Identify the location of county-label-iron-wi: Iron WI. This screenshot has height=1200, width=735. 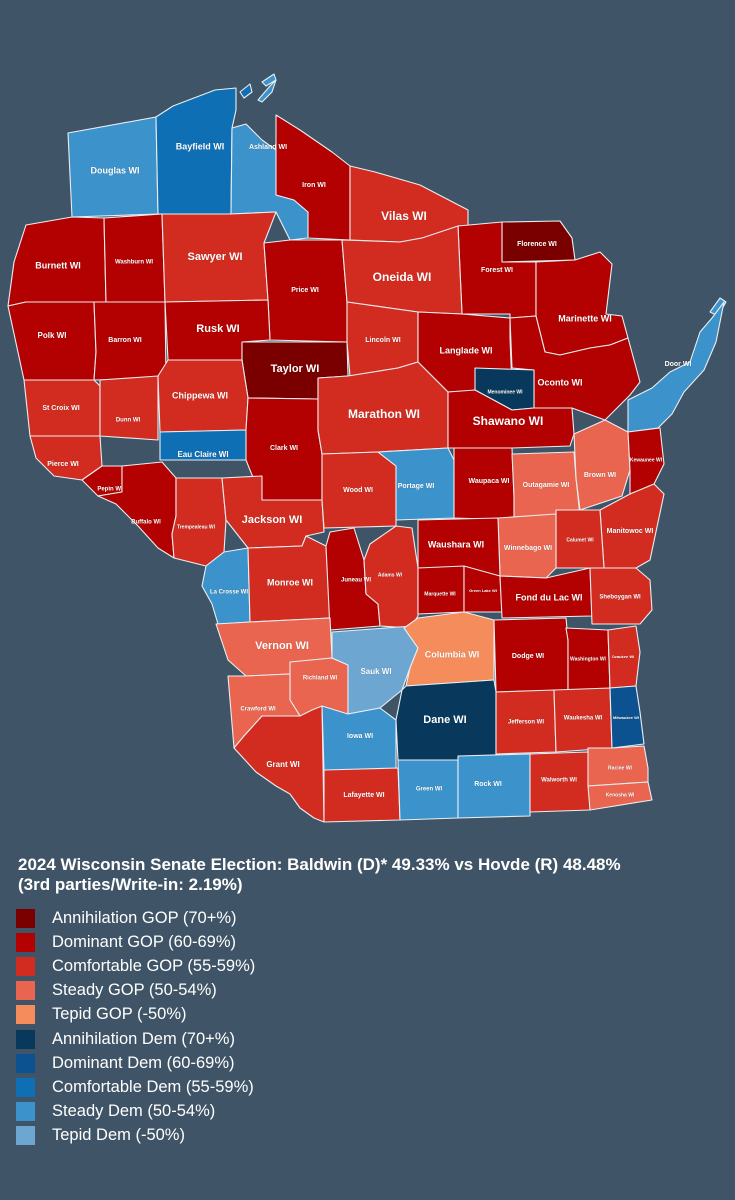
(314, 185).